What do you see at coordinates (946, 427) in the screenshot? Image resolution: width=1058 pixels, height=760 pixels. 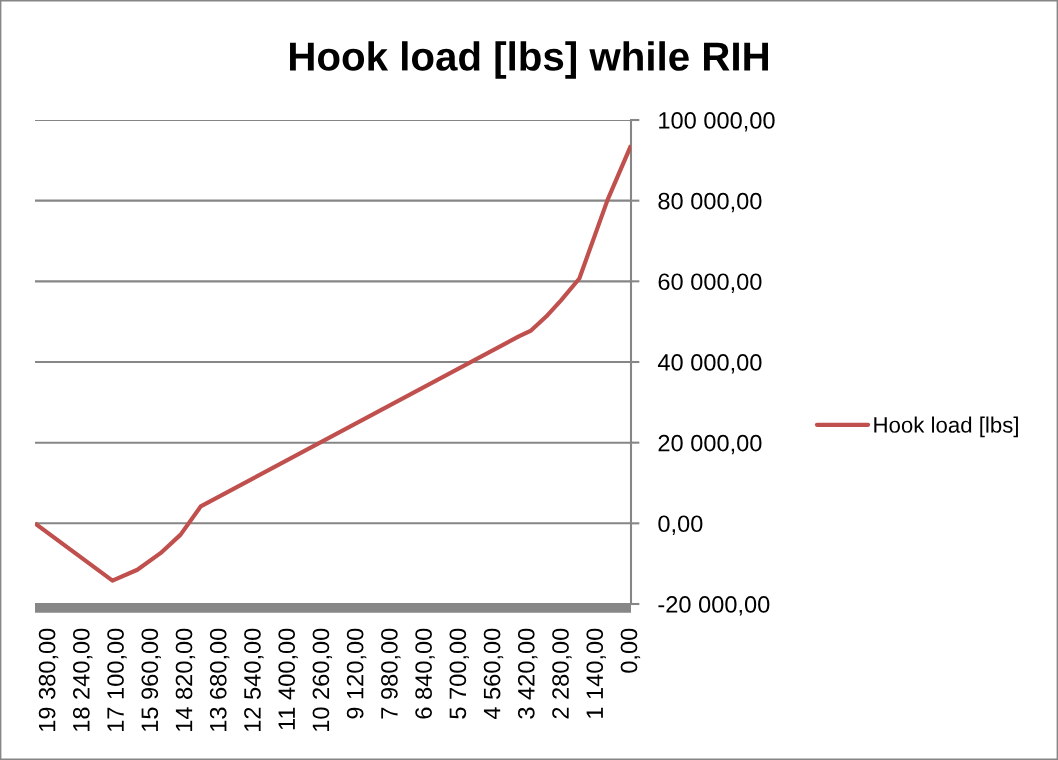 I see `legend-label: Hook load [lbs]` at bounding box center [946, 427].